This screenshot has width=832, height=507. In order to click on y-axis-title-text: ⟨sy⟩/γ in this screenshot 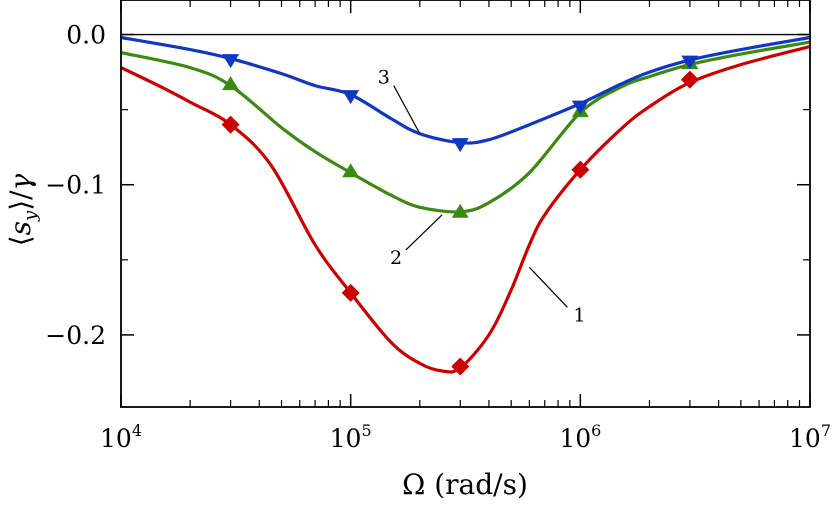, I will do `click(22, 209)`.